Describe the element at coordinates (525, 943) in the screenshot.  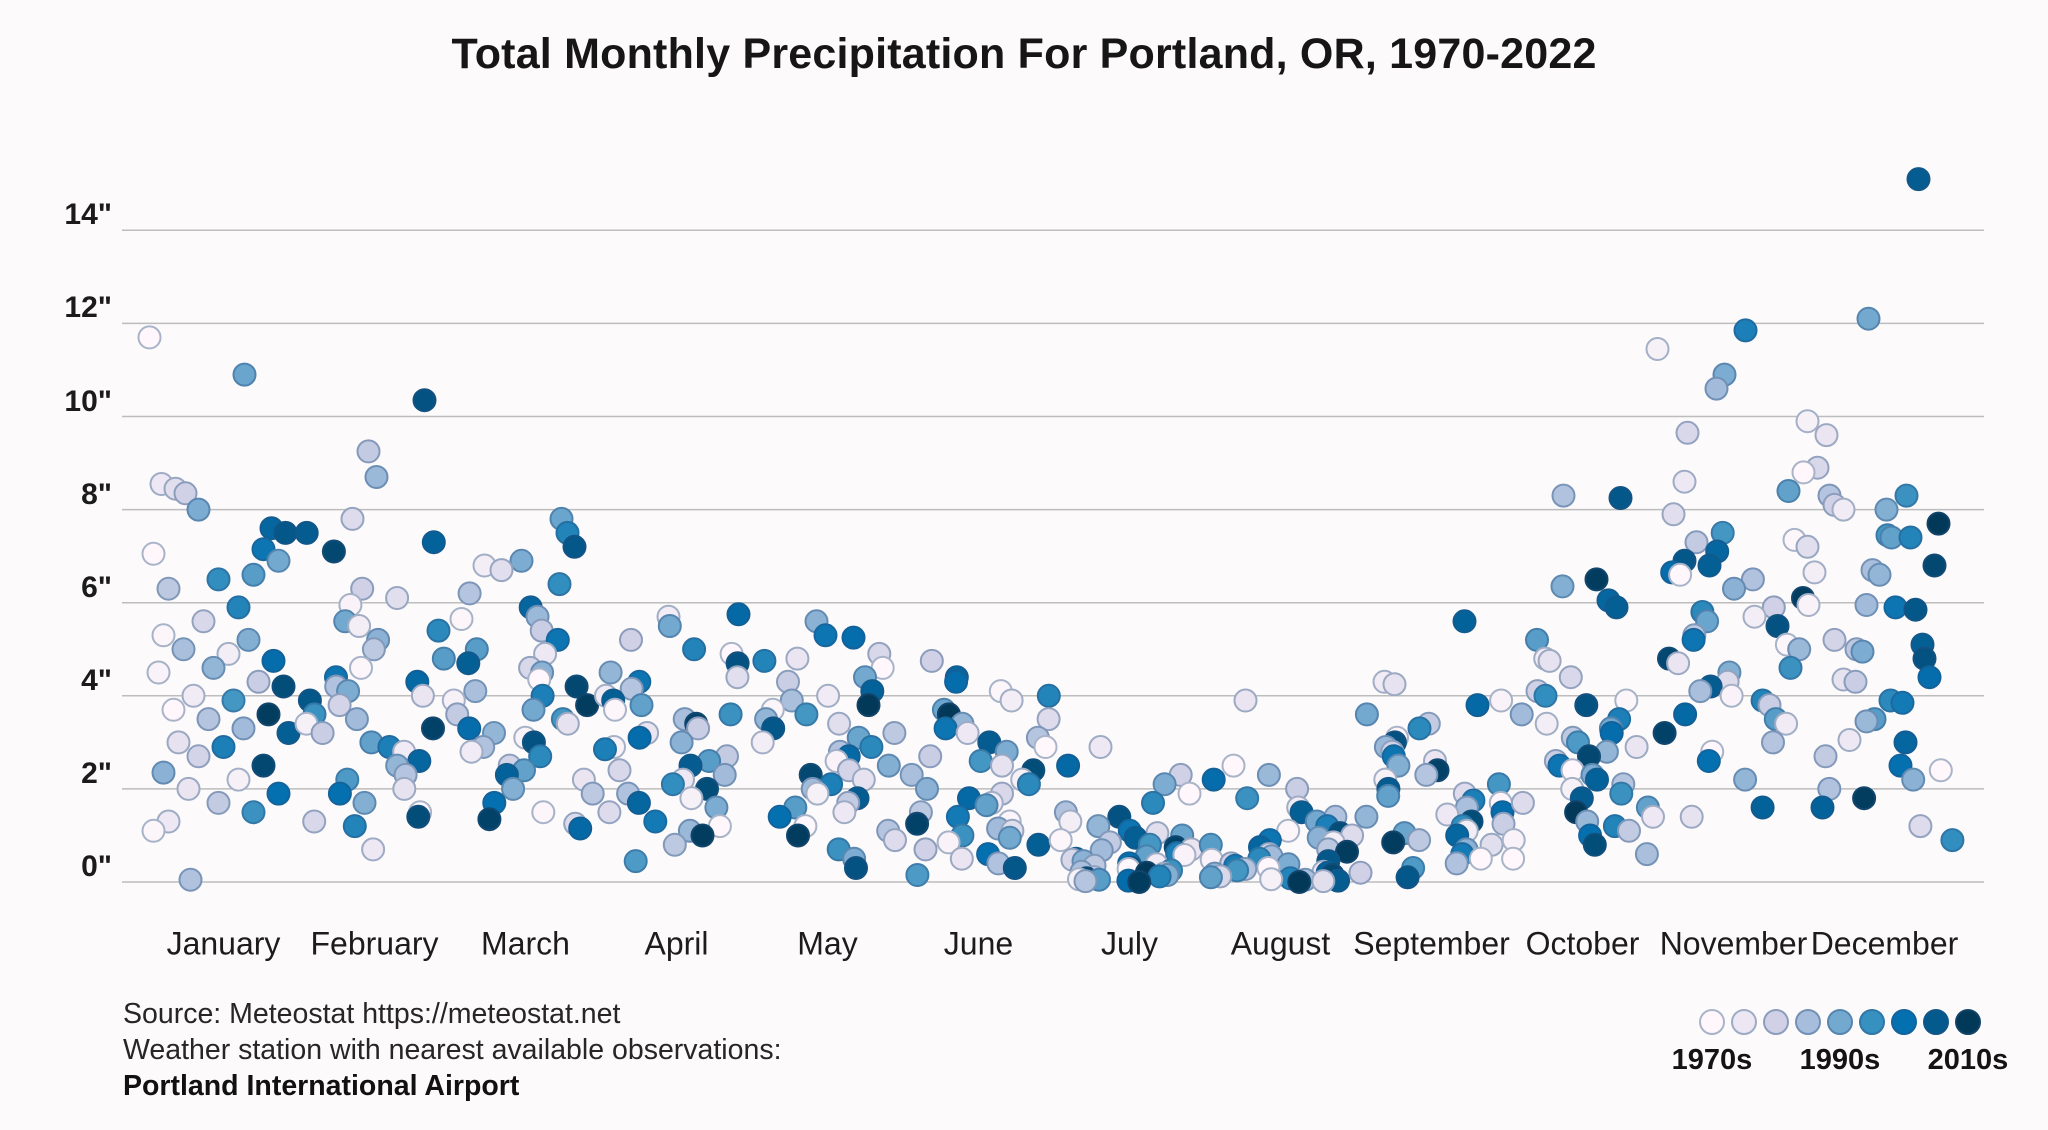
I see `x-month-label: March` at that location.